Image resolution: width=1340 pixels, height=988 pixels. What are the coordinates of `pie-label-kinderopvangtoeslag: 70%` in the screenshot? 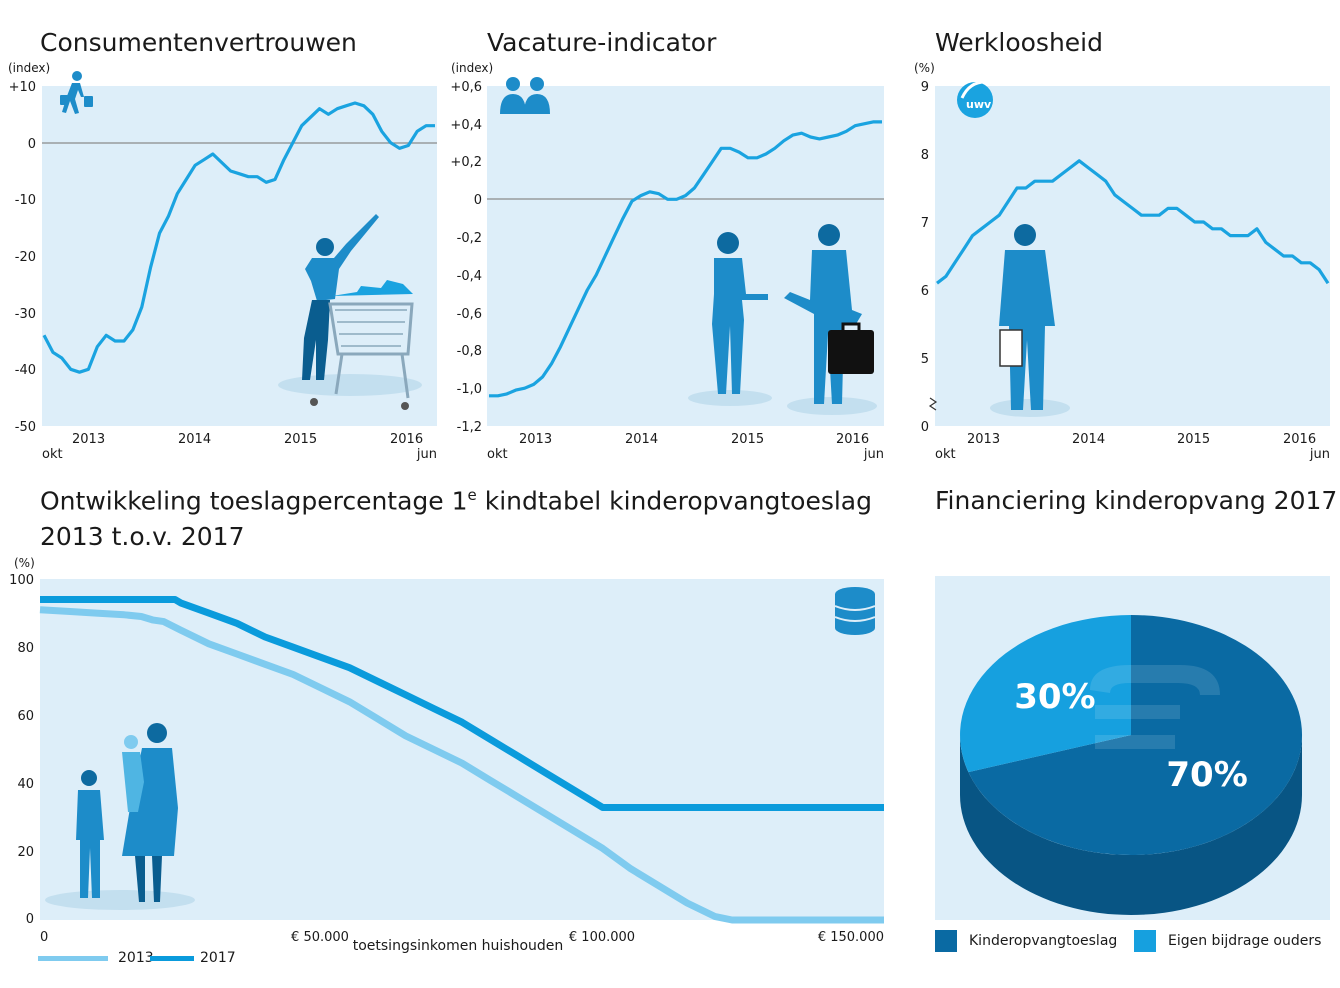 It's located at (1206, 775).